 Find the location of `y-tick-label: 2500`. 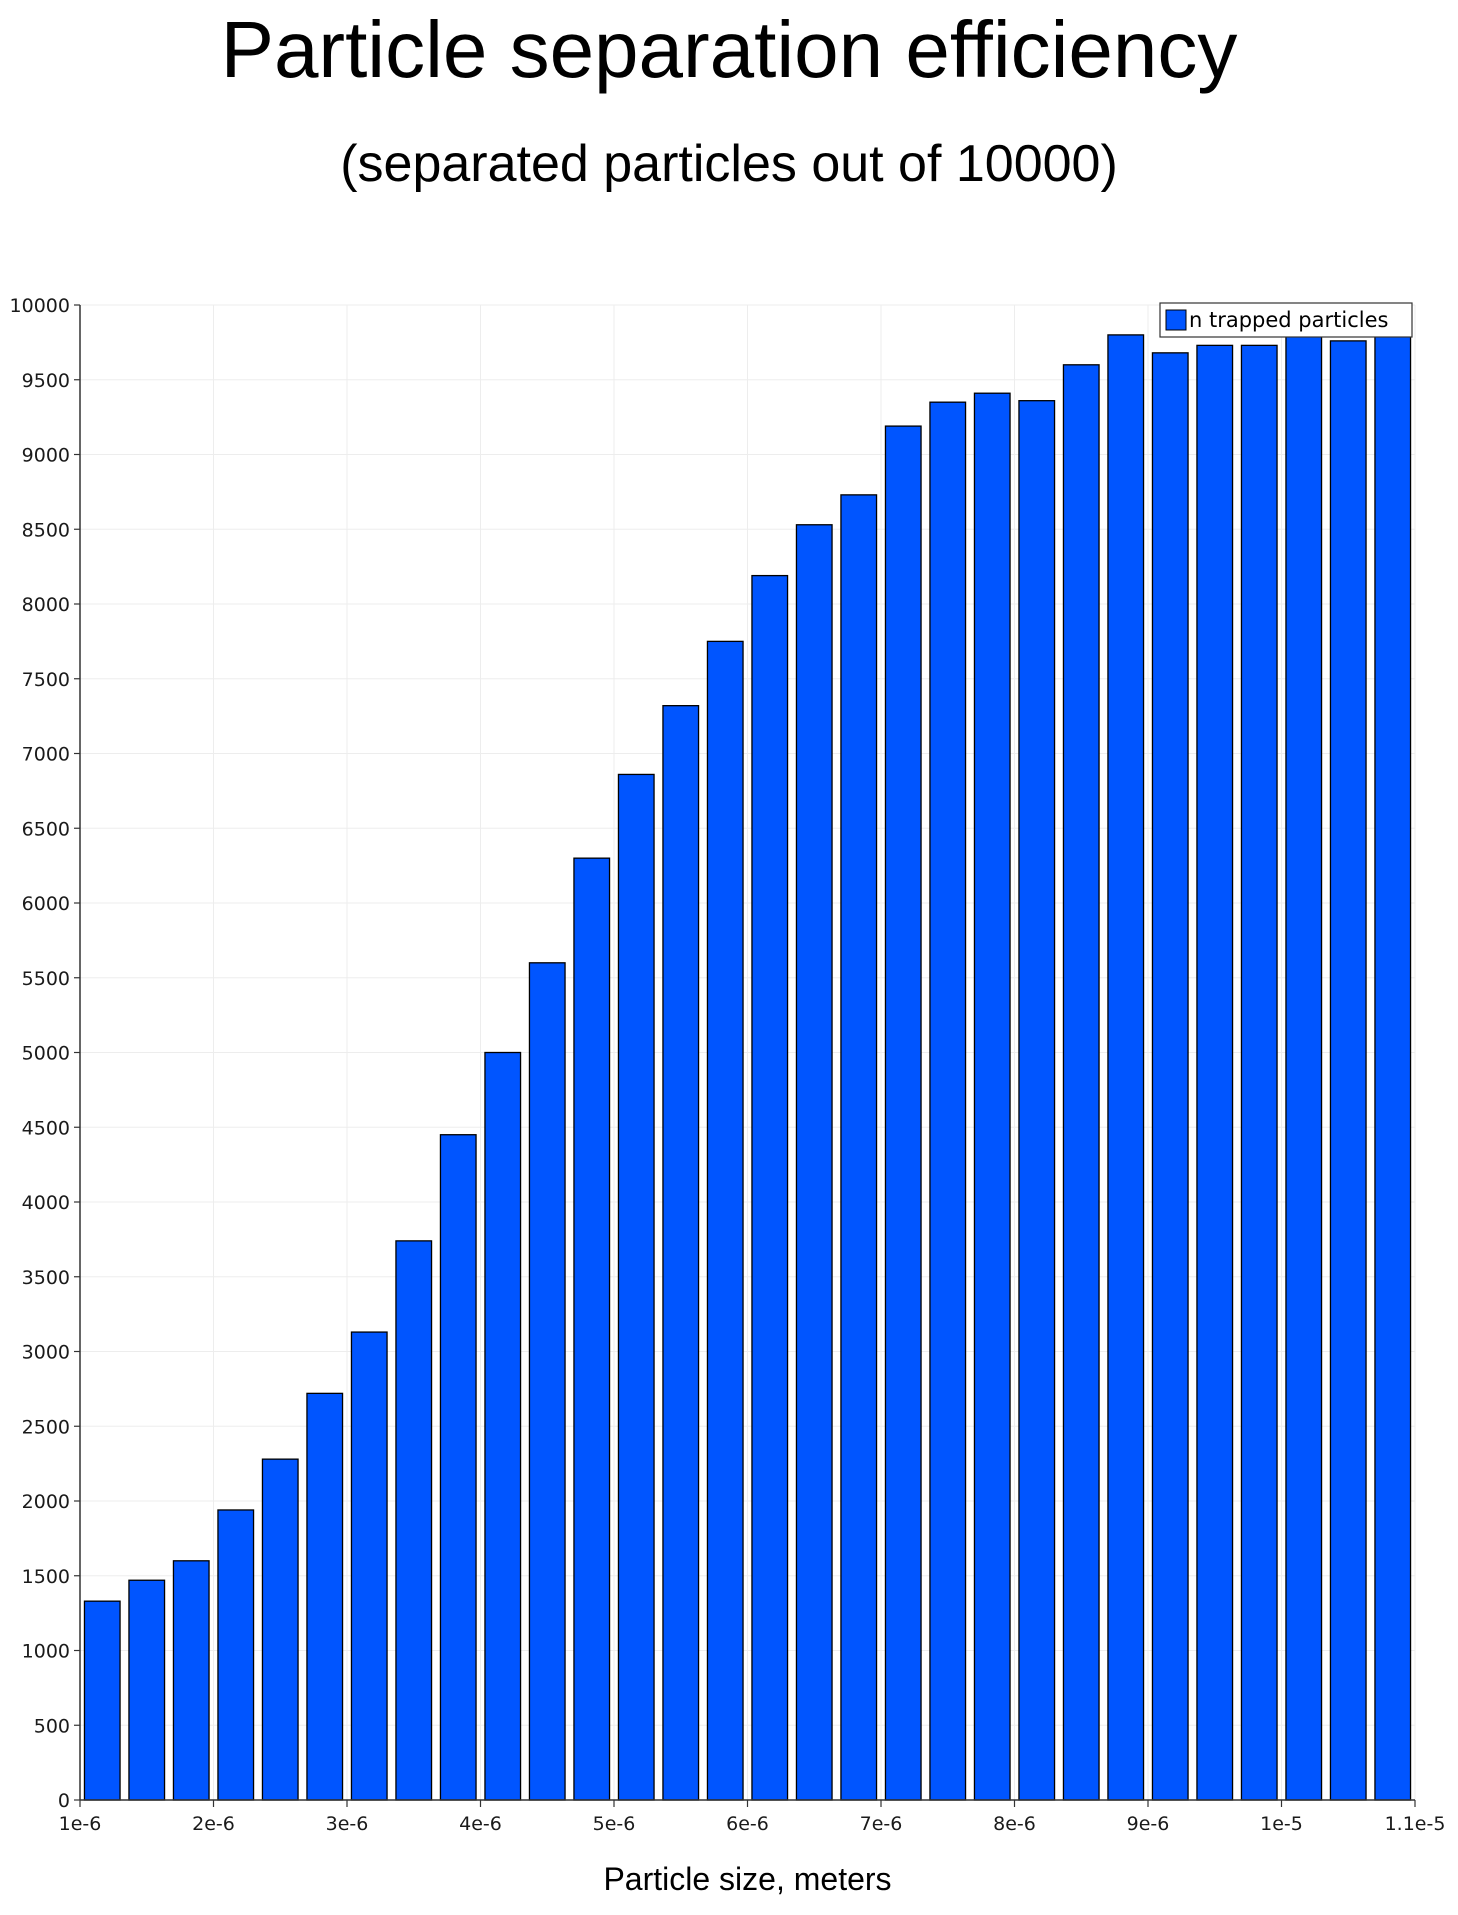

y-tick-label: 2500 is located at coordinates (46, 1427).